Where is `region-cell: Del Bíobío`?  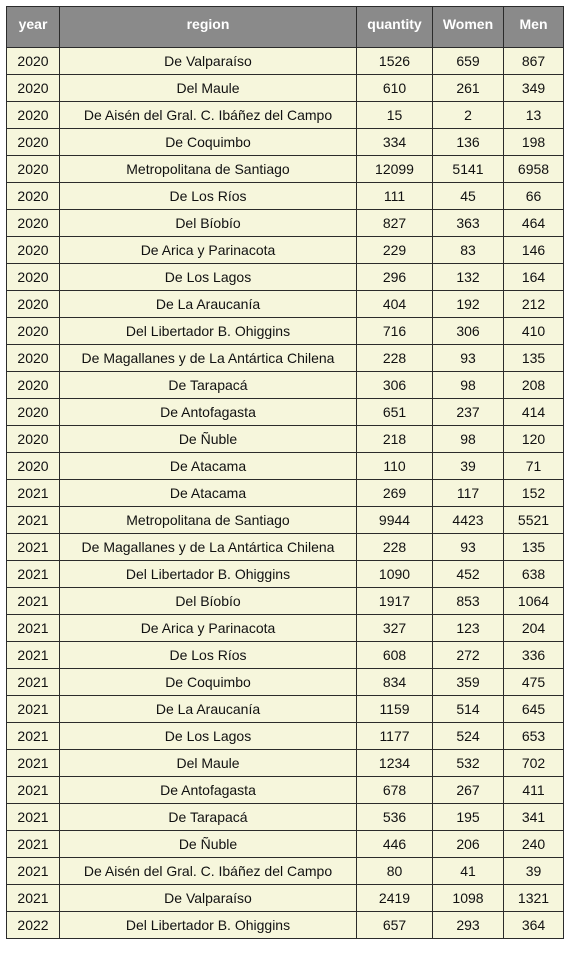
region-cell: Del Bíobío is located at coordinates (208, 601).